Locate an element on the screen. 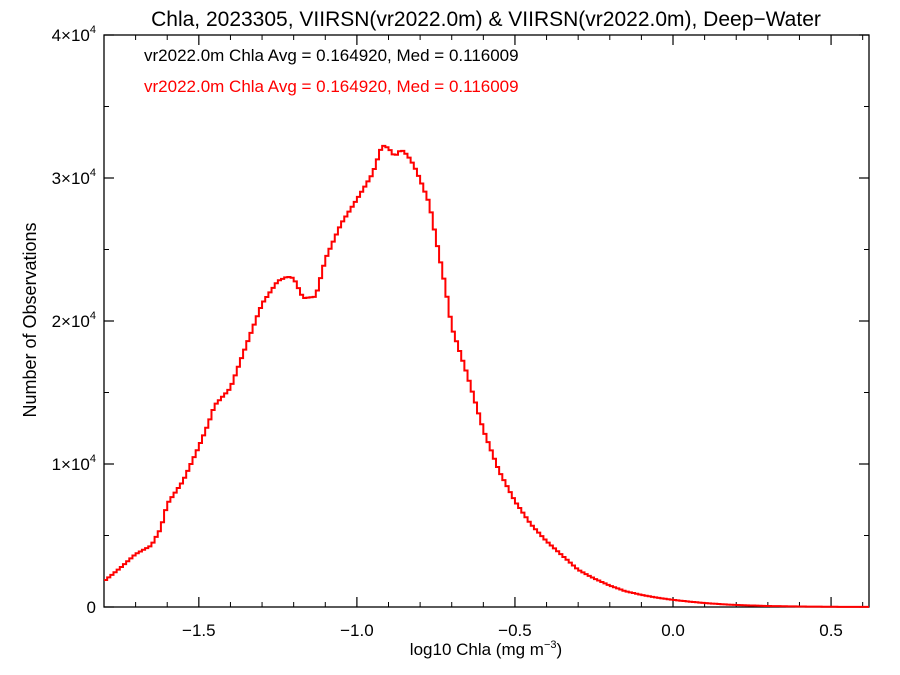 This screenshot has width=900, height=675. y-tick-labels: 0 1×10⁴ 2×10⁴ 3×10⁴ 4×10⁴ is located at coordinates (74, 320).